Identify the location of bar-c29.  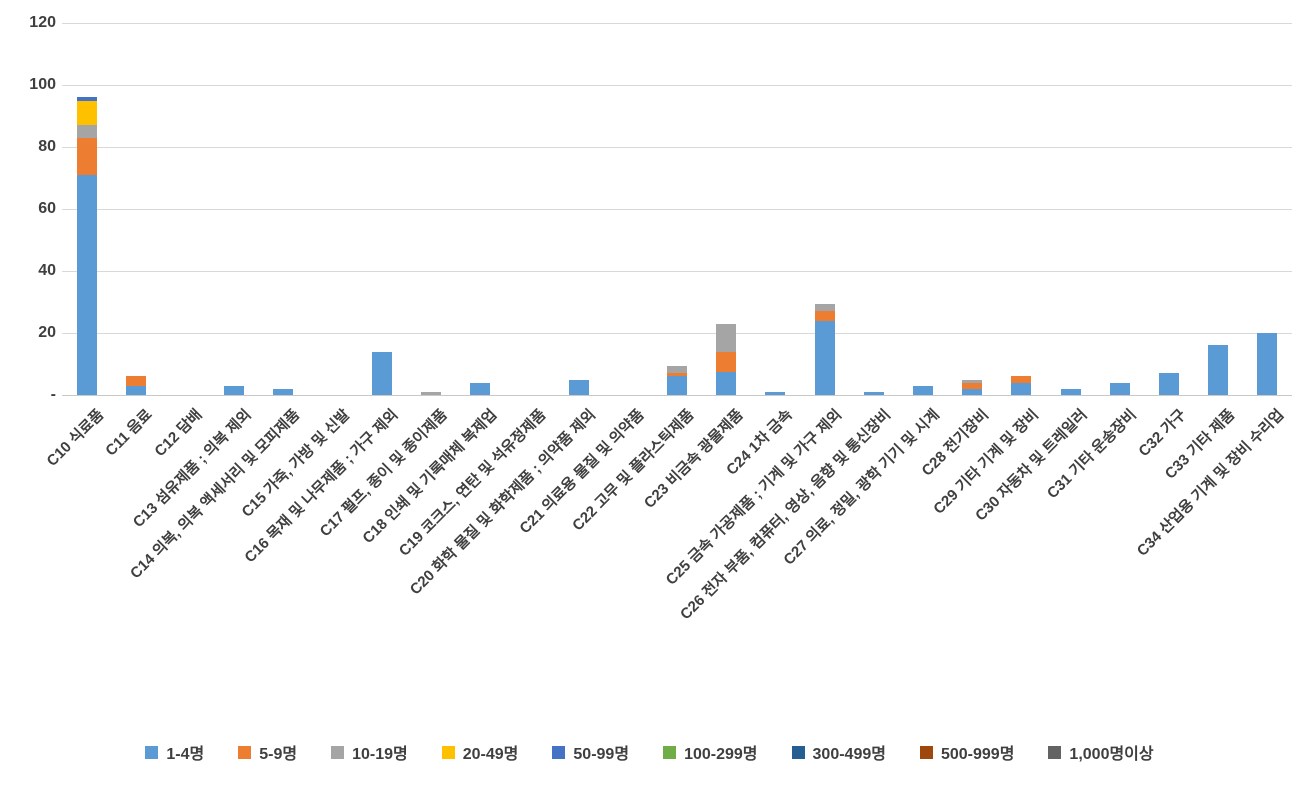
(1021, 385).